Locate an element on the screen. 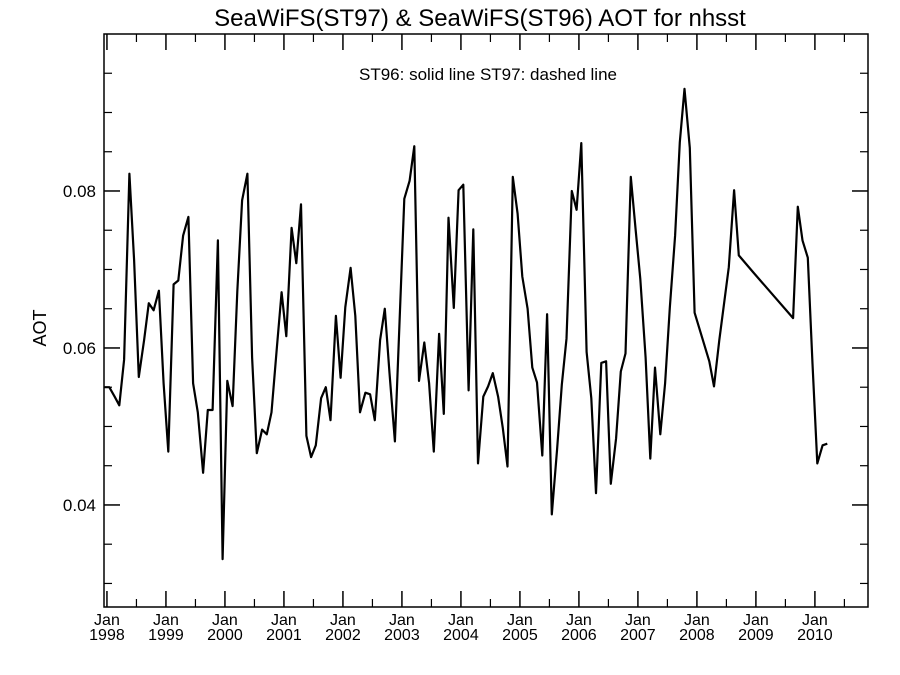 Image resolution: width=900 pixels, height=675 pixels. x-tick-label-year: 2005 is located at coordinates (520, 635).